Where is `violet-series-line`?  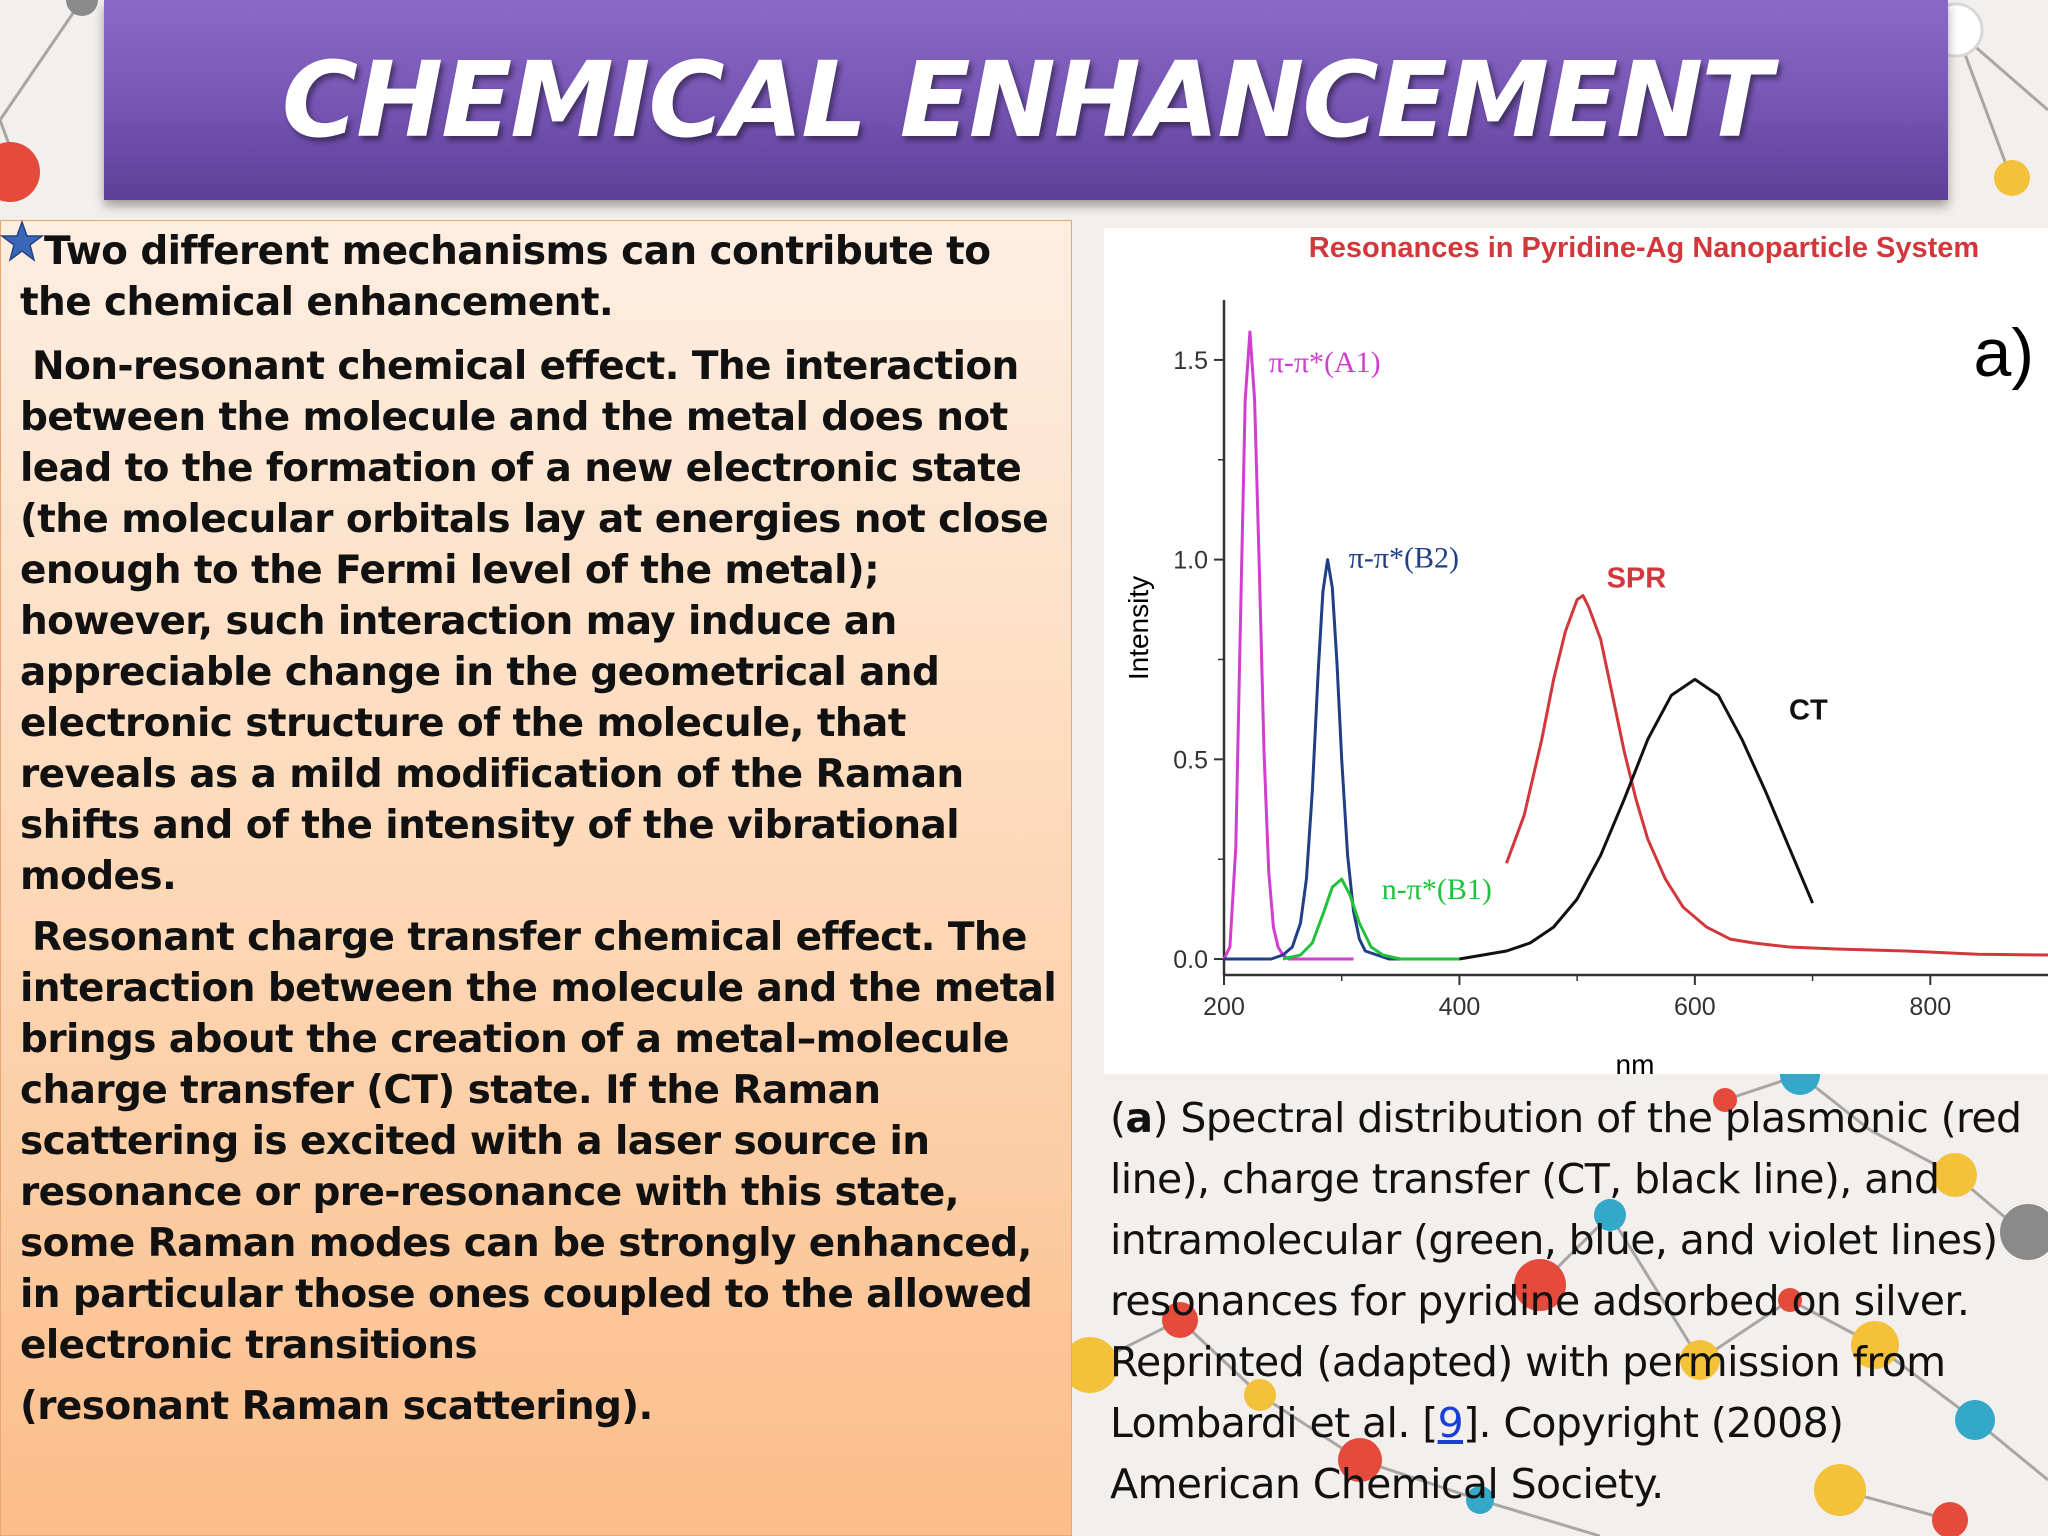
violet-series-line is located at coordinates (1288, 645).